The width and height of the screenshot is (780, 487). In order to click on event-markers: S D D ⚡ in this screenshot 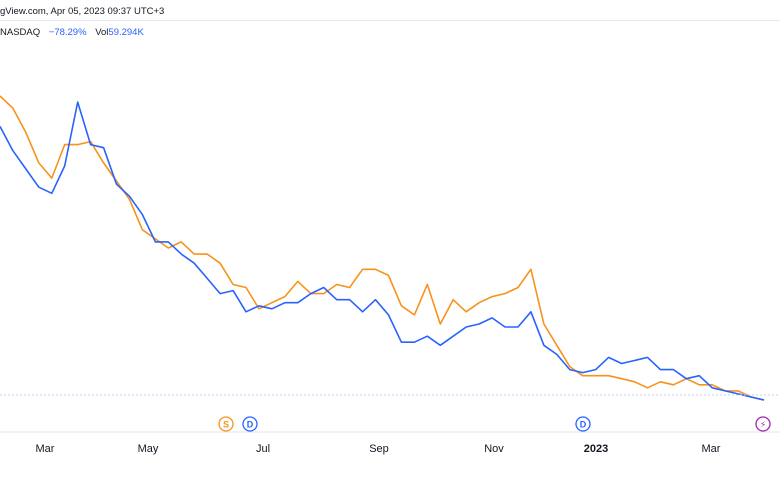, I will do `click(494, 424)`.